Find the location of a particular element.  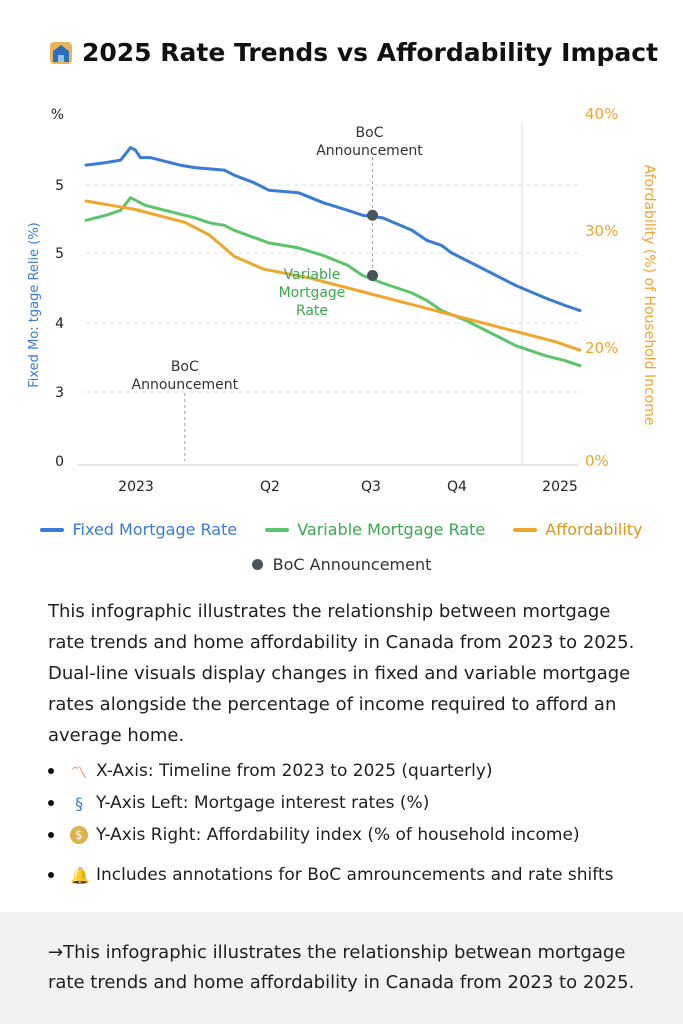

legend-variable-swatch is located at coordinates (277, 529).